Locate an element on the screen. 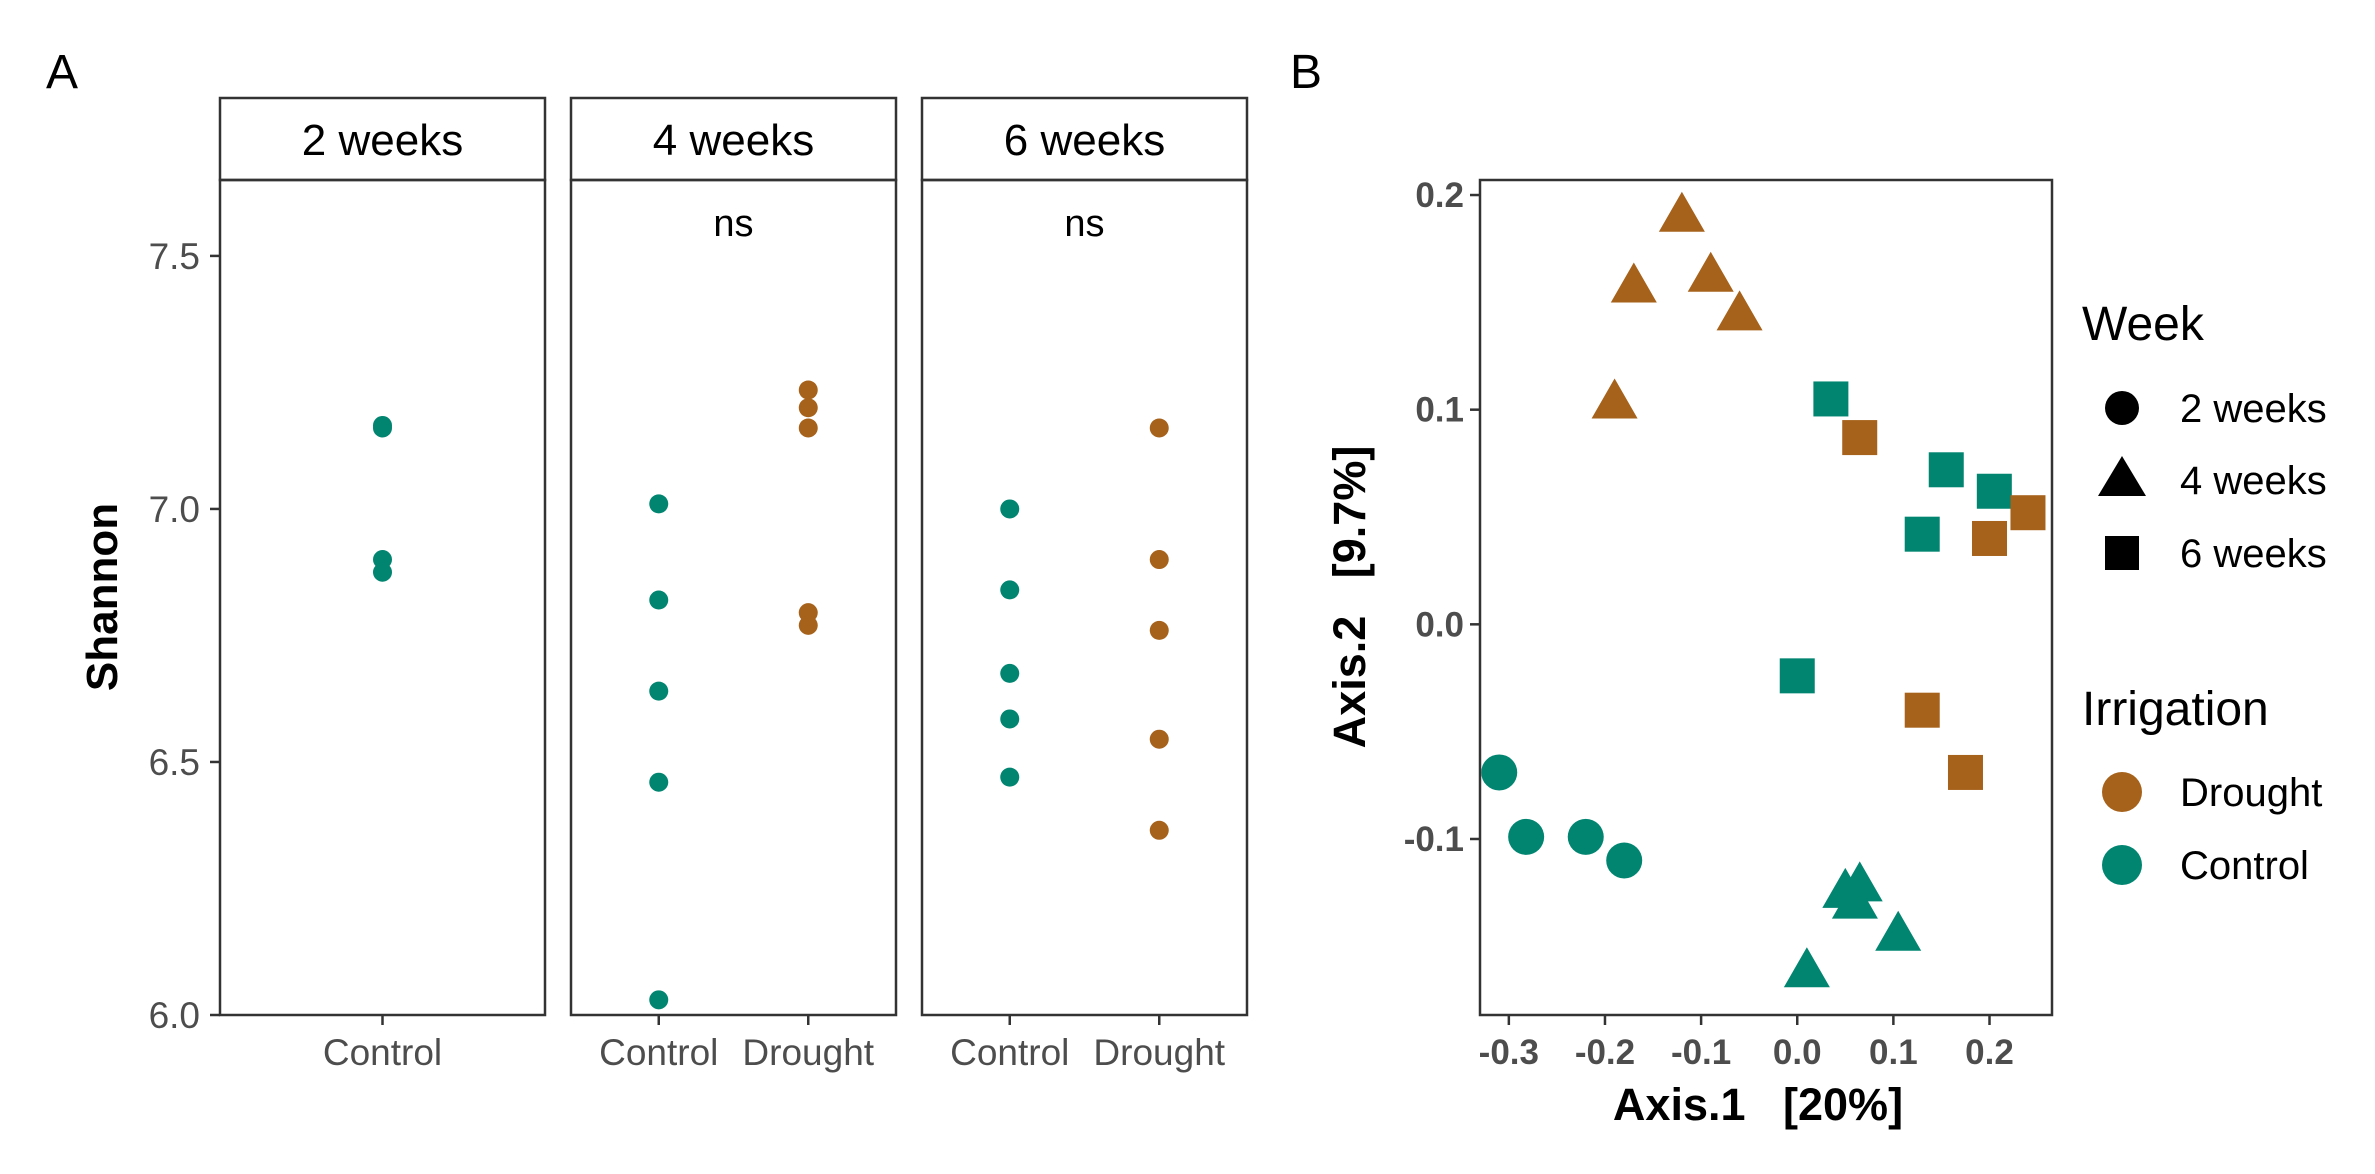 This screenshot has width=2375, height=1174. panel-a-y-axis-title: Shannon is located at coordinates (102, 597).